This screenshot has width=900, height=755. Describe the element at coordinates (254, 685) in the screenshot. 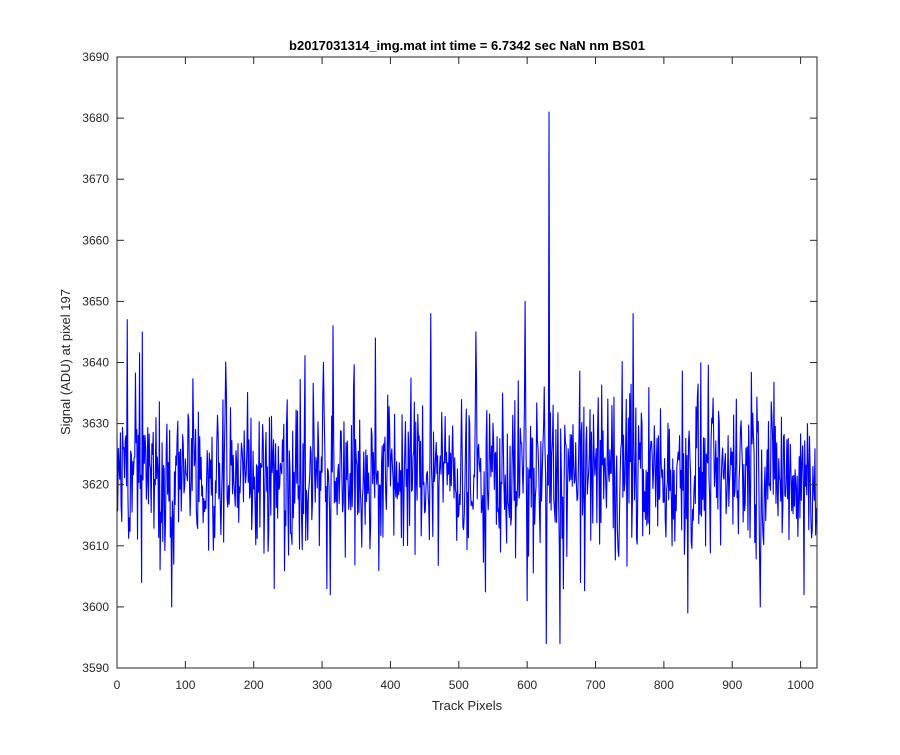

I see `x-tick-label: 200` at that location.